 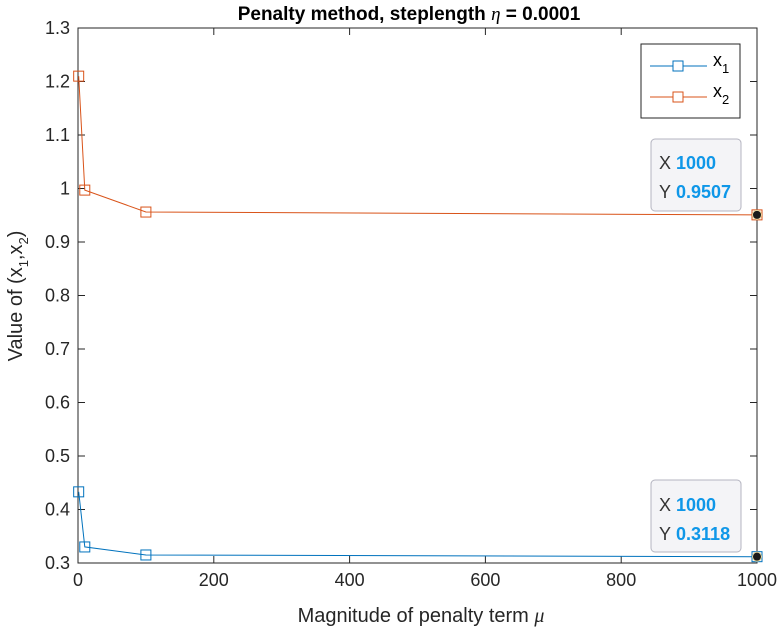 What do you see at coordinates (57, 403) in the screenshot?
I see `y-tick-label: 0.6` at bounding box center [57, 403].